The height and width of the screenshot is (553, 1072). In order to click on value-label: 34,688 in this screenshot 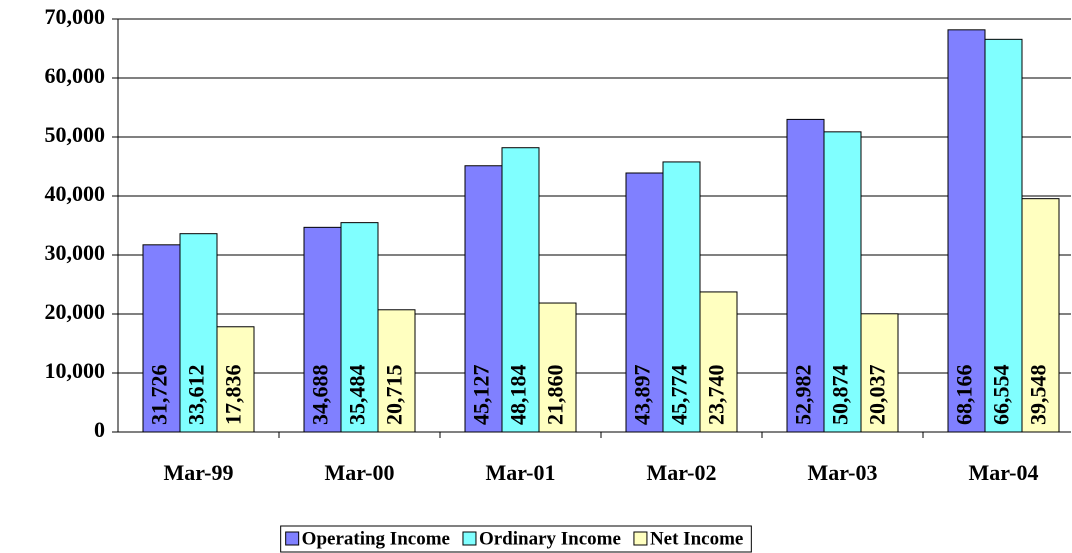, I will do `click(320, 395)`.